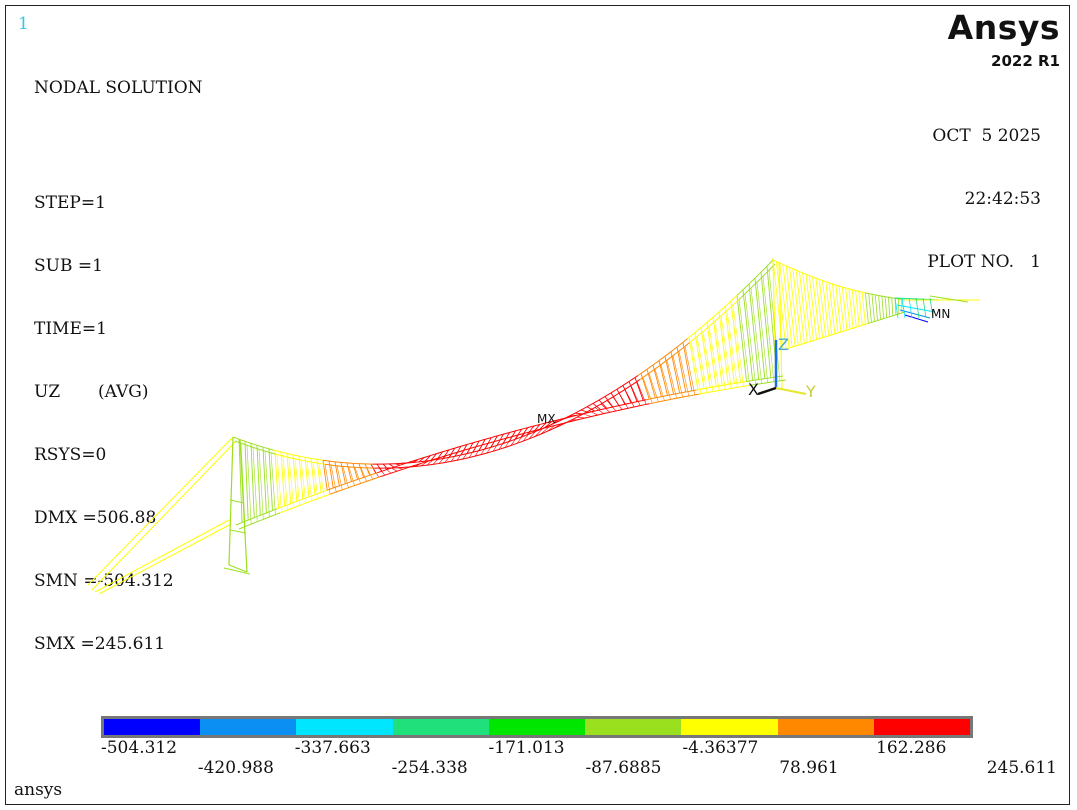 The height and width of the screenshot is (810, 1077). Describe the element at coordinates (160, 511) in the screenshot. I see `backstay-cable` at that location.